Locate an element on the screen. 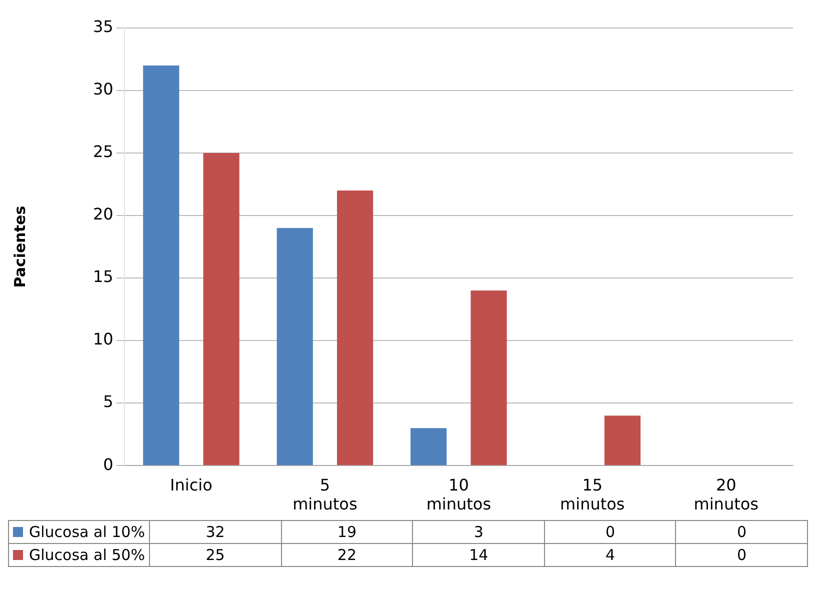 The width and height of the screenshot is (818, 592). data-label: 25 is located at coordinates (215, 555).